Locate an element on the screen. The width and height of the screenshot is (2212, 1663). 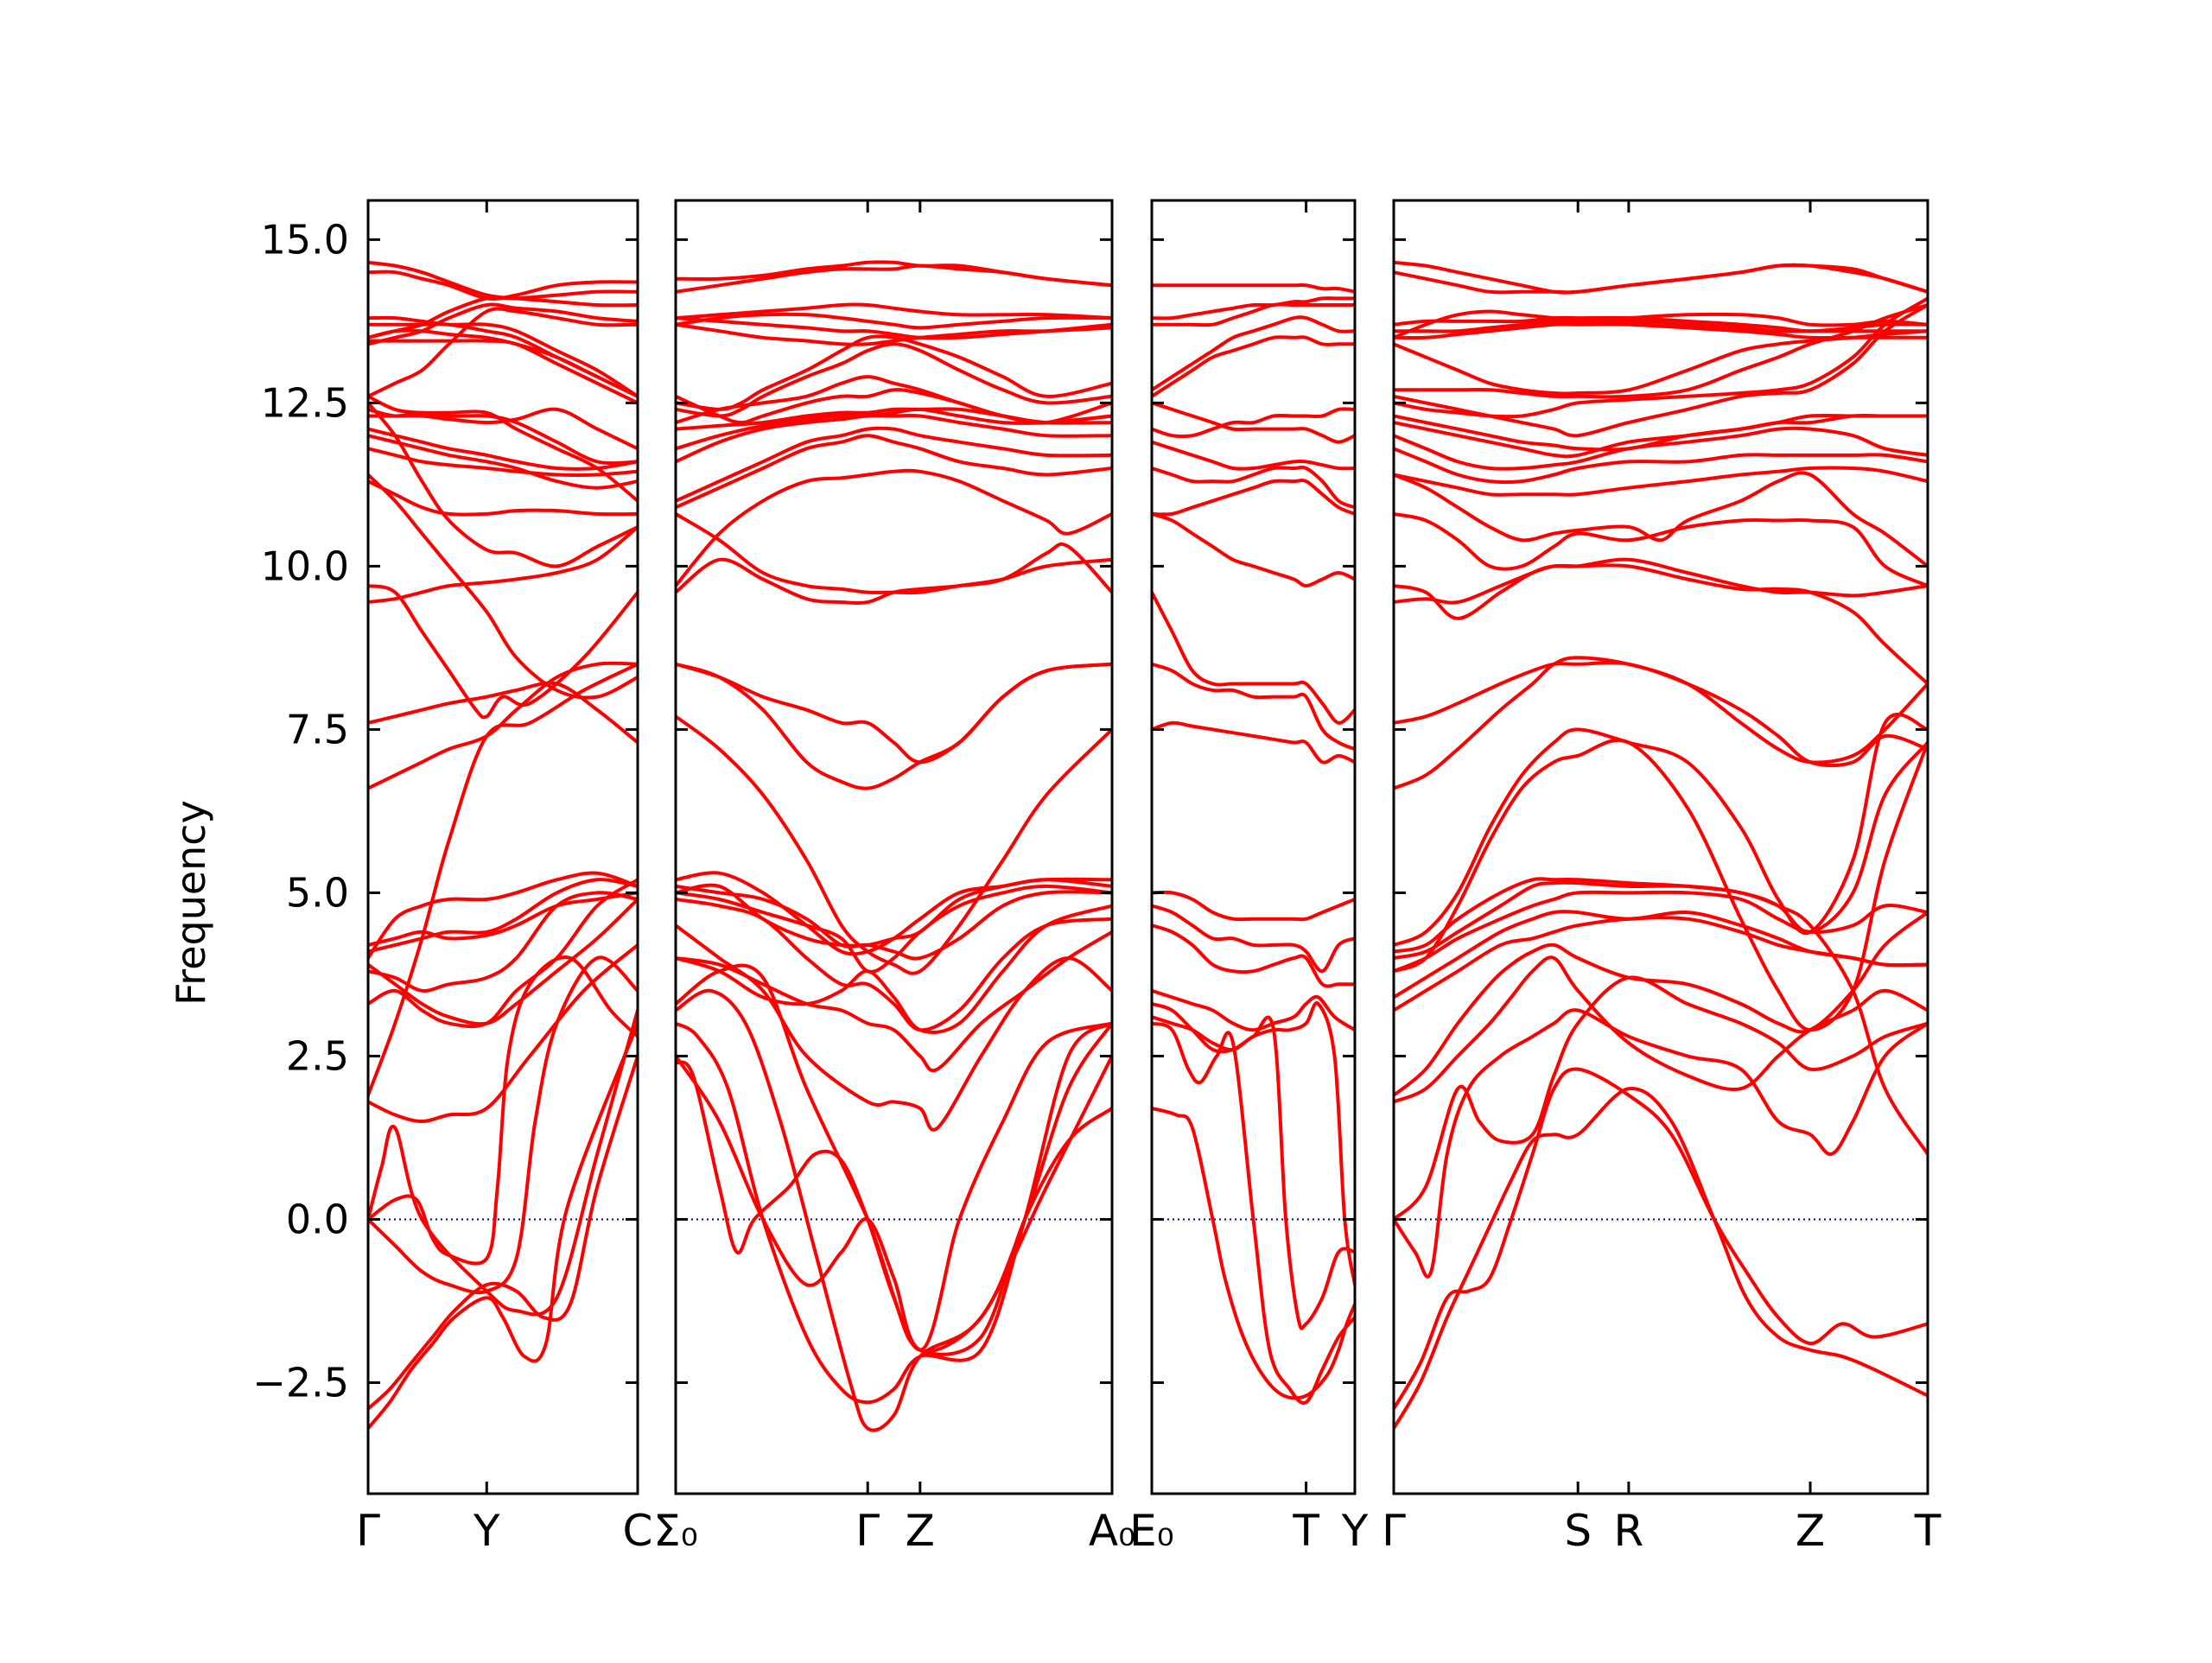
y-tick-label: 15.0 is located at coordinates (305, 239).